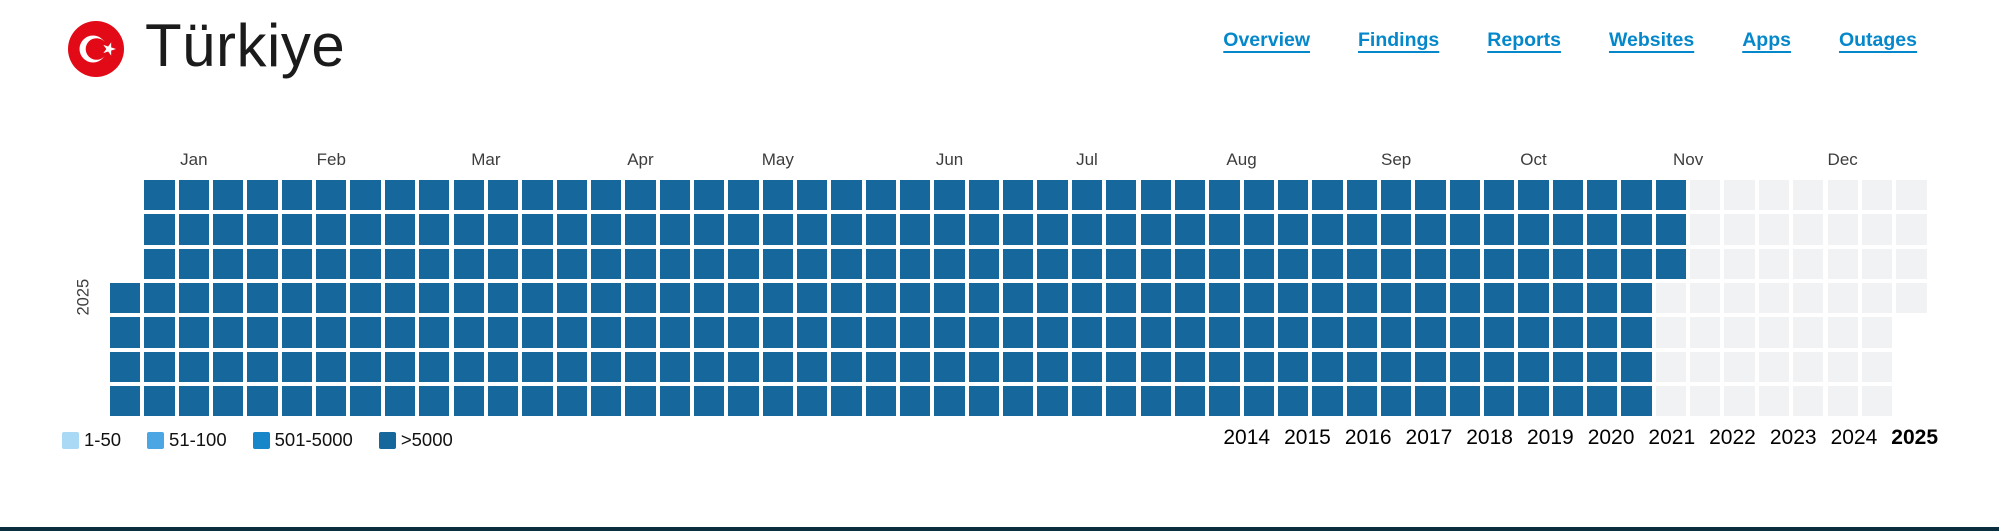 The width and height of the screenshot is (1999, 531). I want to click on year-option-2016: 2016, so click(1368, 437).